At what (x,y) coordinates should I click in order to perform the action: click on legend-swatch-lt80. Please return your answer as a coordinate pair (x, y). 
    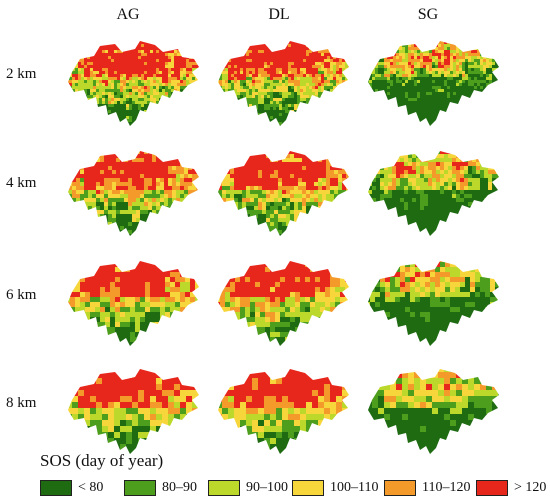
    Looking at the image, I should click on (56, 488).